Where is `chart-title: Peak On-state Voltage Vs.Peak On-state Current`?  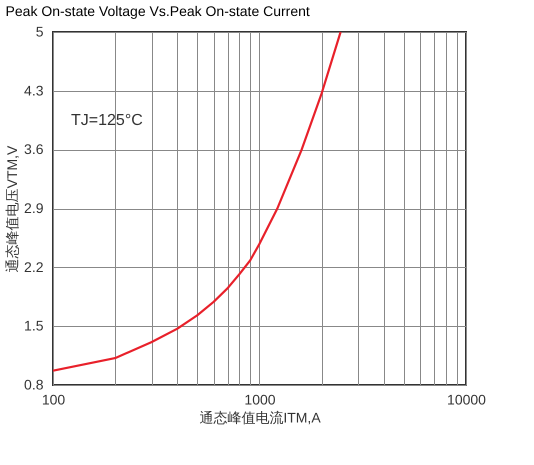
chart-title: Peak On-state Voltage Vs.Peak On-state Current is located at coordinates (158, 11).